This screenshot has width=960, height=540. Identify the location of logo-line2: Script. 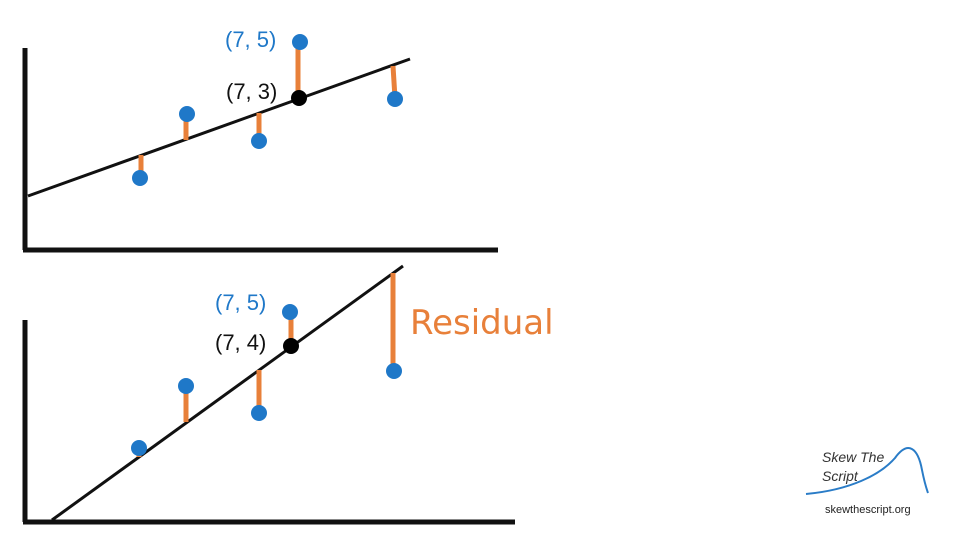
(840, 476).